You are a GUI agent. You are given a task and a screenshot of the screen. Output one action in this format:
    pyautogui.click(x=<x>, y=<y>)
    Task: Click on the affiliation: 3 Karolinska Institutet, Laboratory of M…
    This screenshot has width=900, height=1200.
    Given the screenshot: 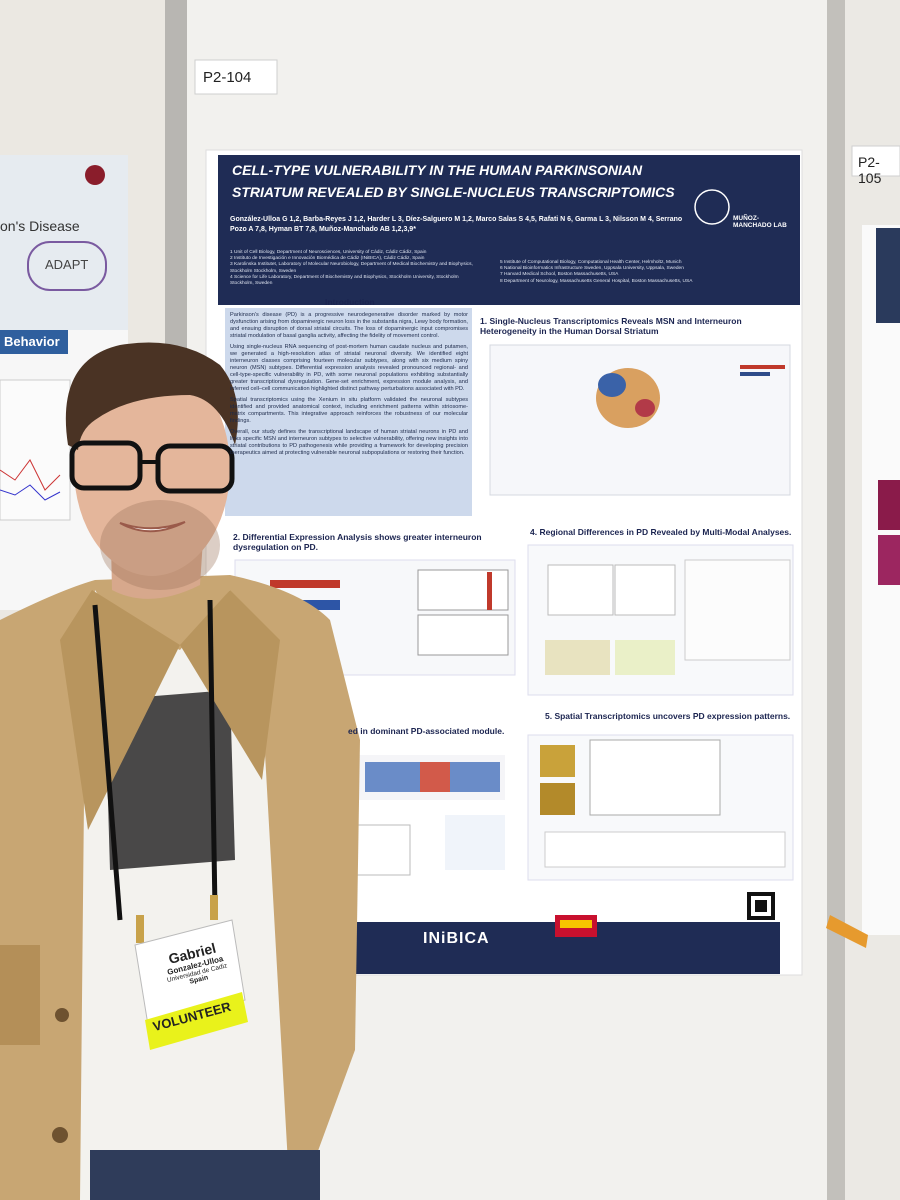 What is the action you would take?
    pyautogui.click(x=351, y=268)
    